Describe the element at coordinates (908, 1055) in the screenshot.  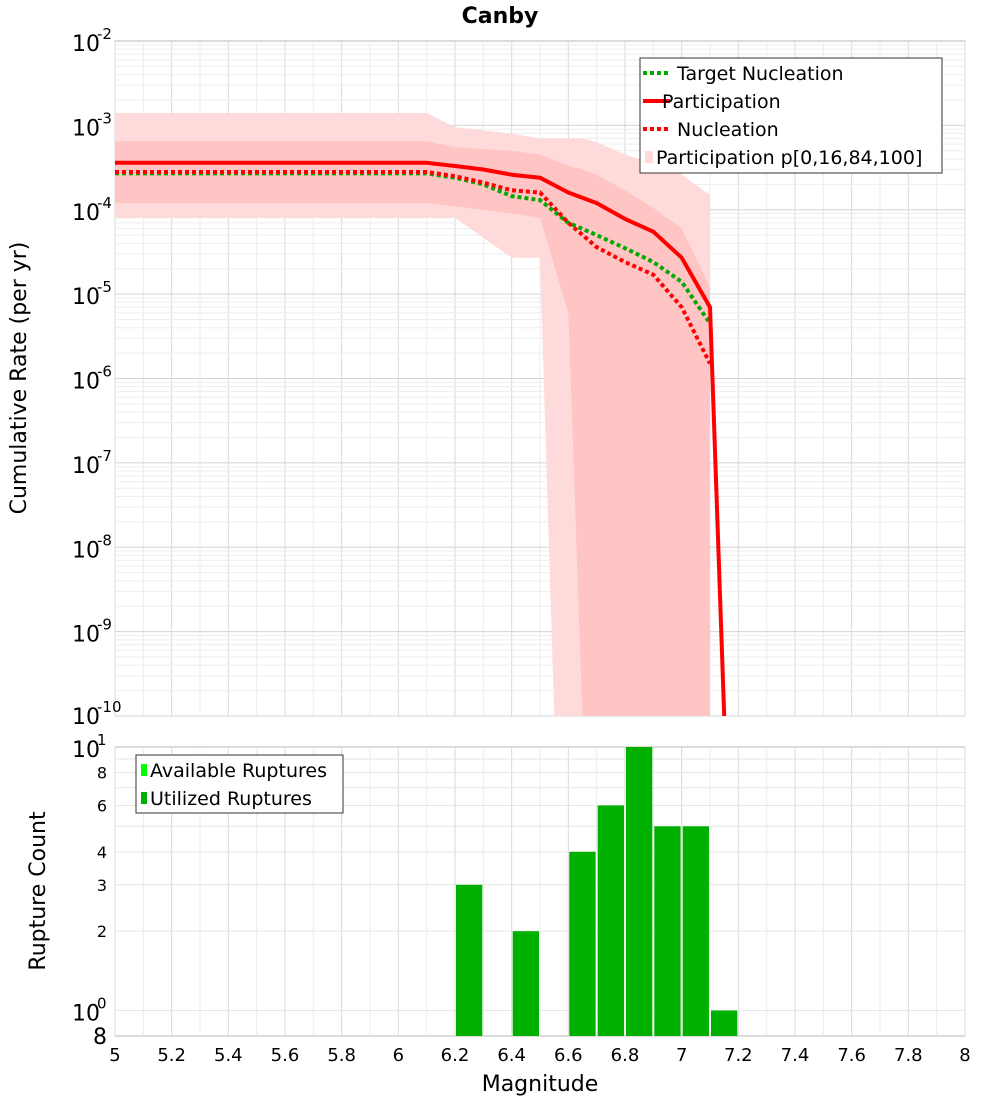
I see `x-tick-label: 7.8` at that location.